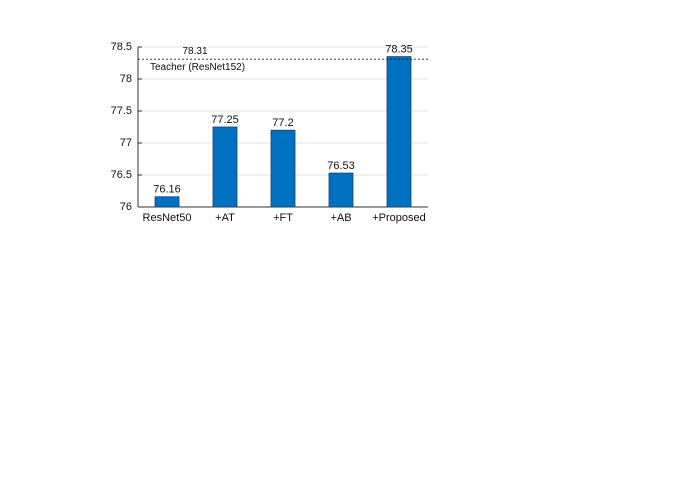  I want to click on value-label: 77.2, so click(282, 123).